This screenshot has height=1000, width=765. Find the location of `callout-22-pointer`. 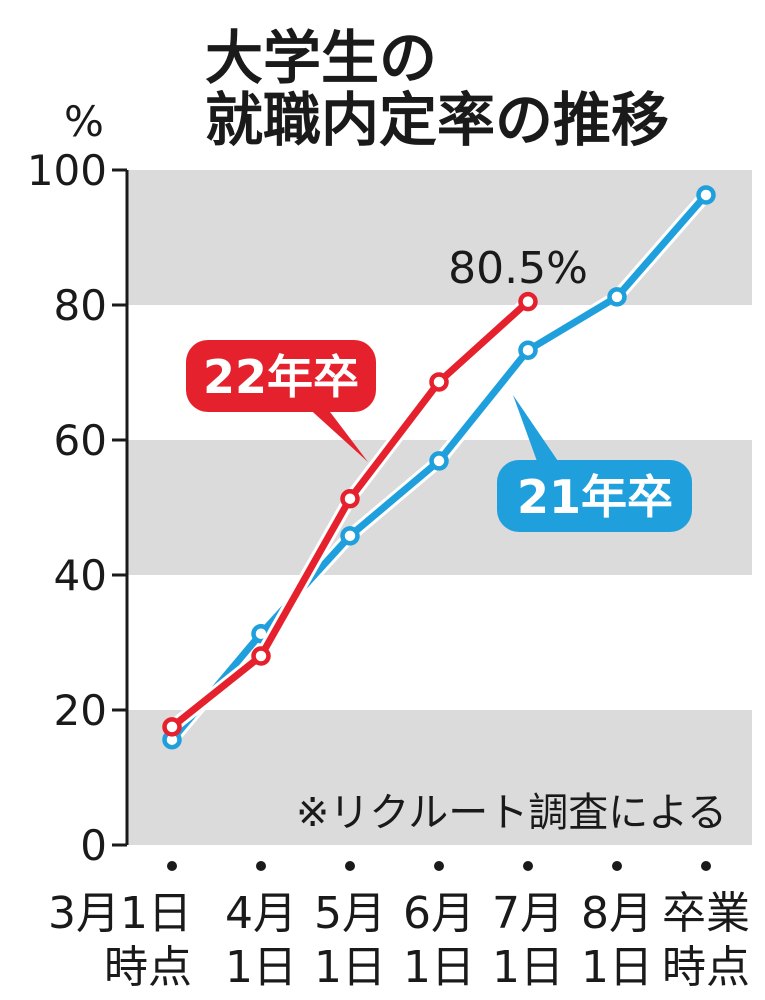

callout-22-pointer is located at coordinates (336, 433).